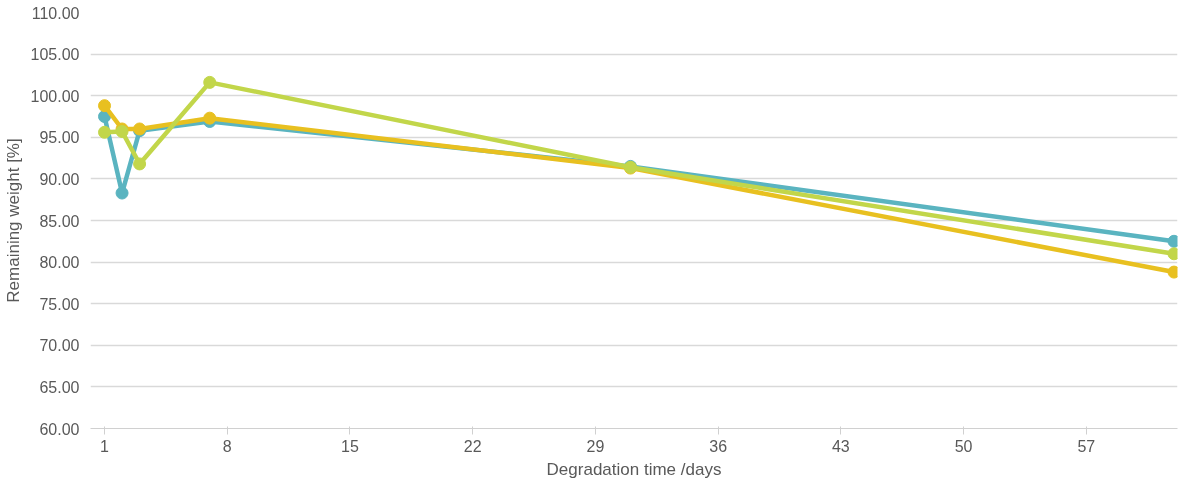 The width and height of the screenshot is (1179, 481). What do you see at coordinates (59, 263) in the screenshot?
I see `y-tick-label: 80.00` at bounding box center [59, 263].